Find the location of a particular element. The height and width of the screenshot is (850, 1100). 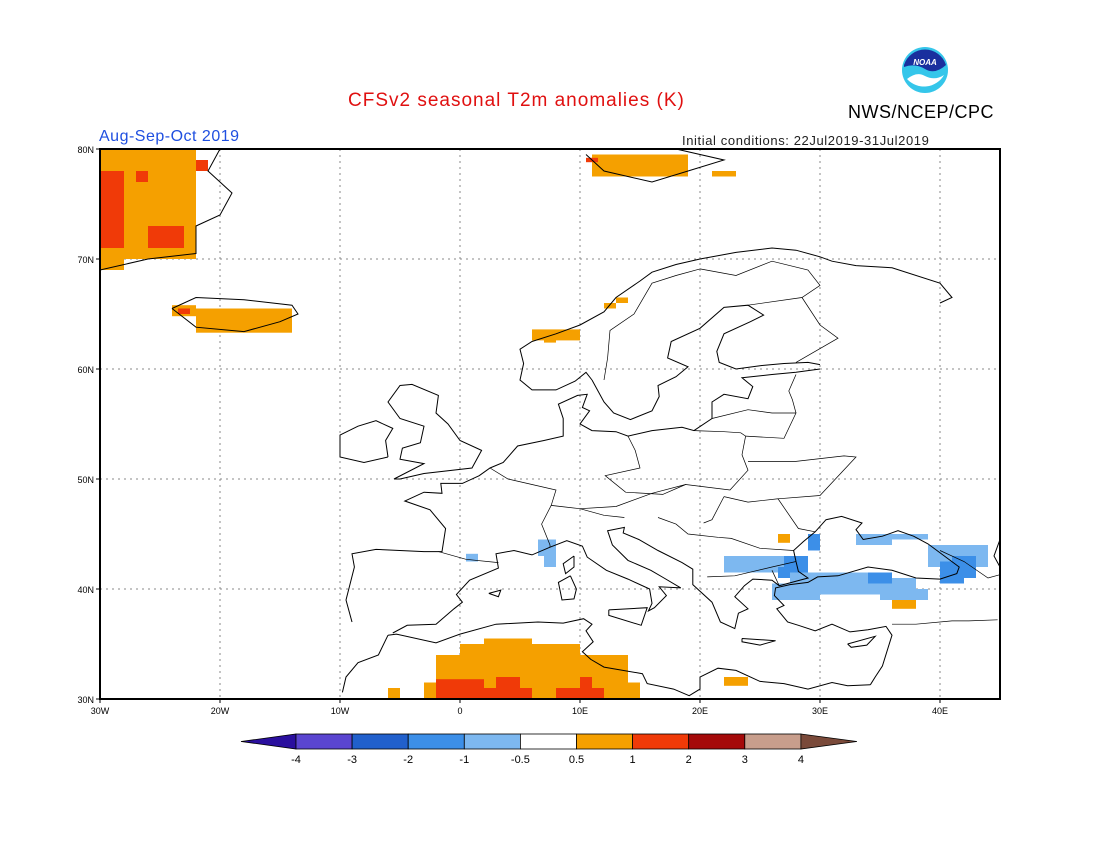

lon-tick-label: 30W is located at coordinates (100, 711).